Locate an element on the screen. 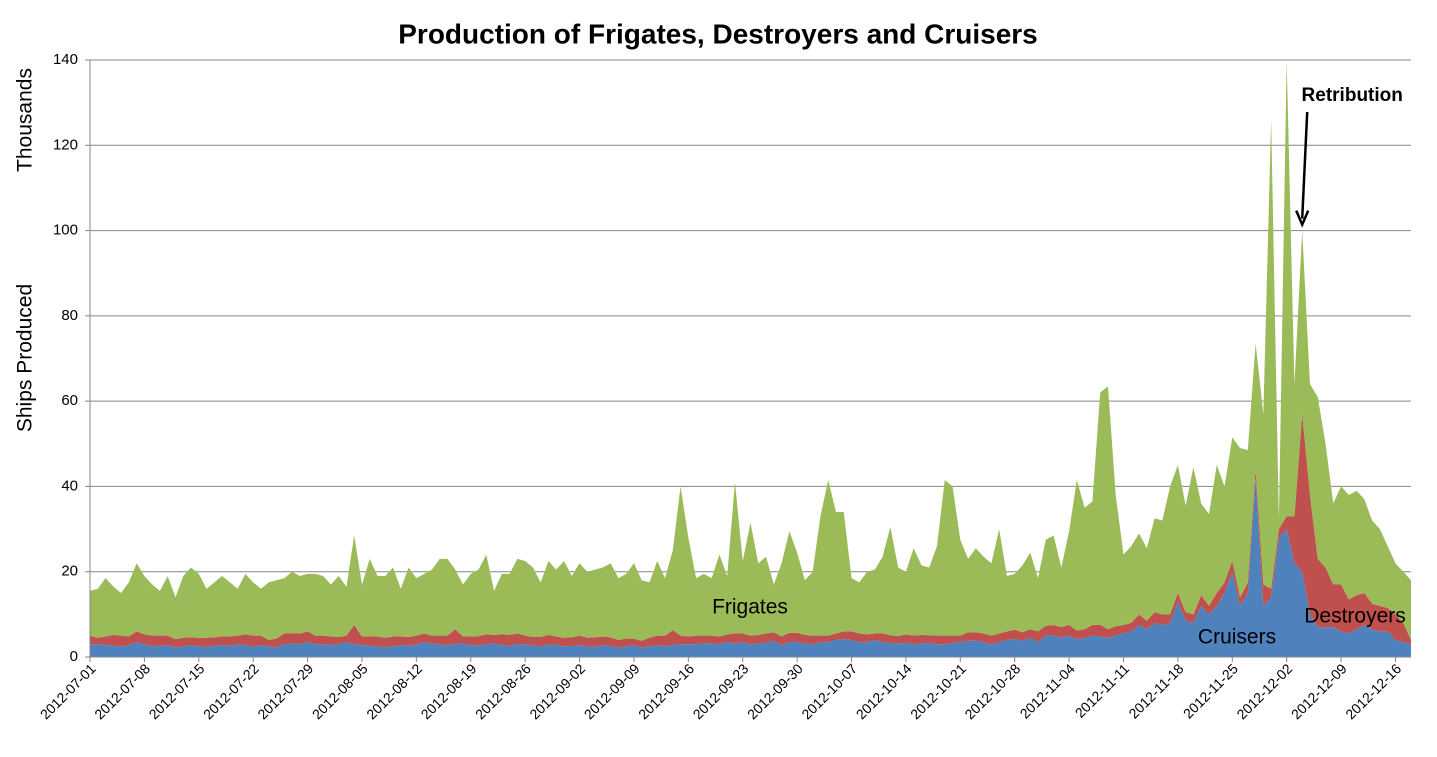 The image size is (1437, 757). y-tick-label: 40 is located at coordinates (69, 485).